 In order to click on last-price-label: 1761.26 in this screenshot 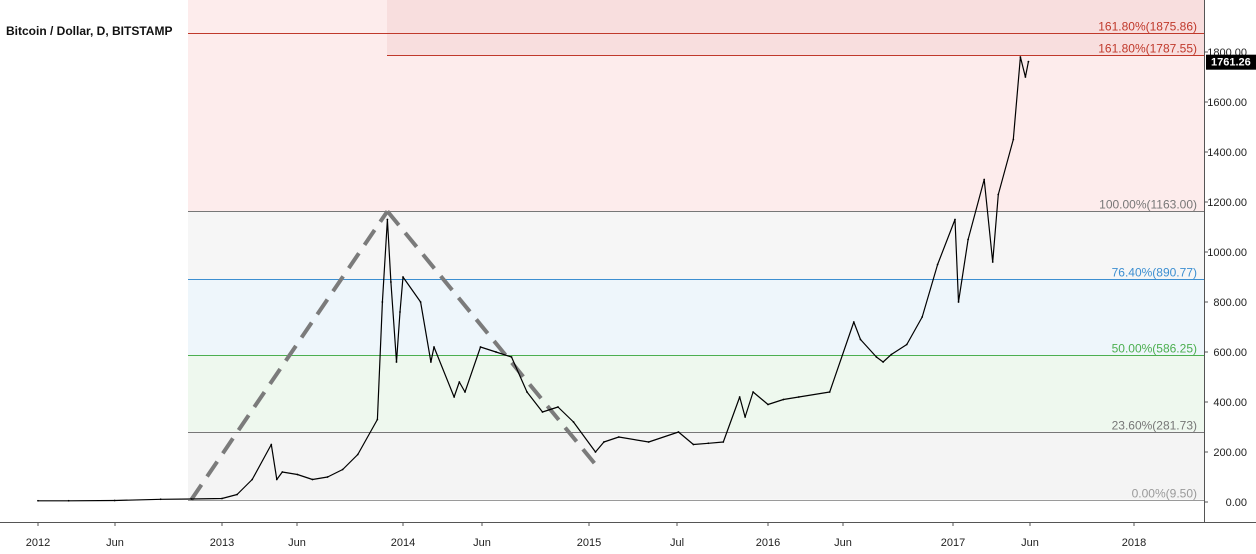, I will do `click(1231, 63)`.